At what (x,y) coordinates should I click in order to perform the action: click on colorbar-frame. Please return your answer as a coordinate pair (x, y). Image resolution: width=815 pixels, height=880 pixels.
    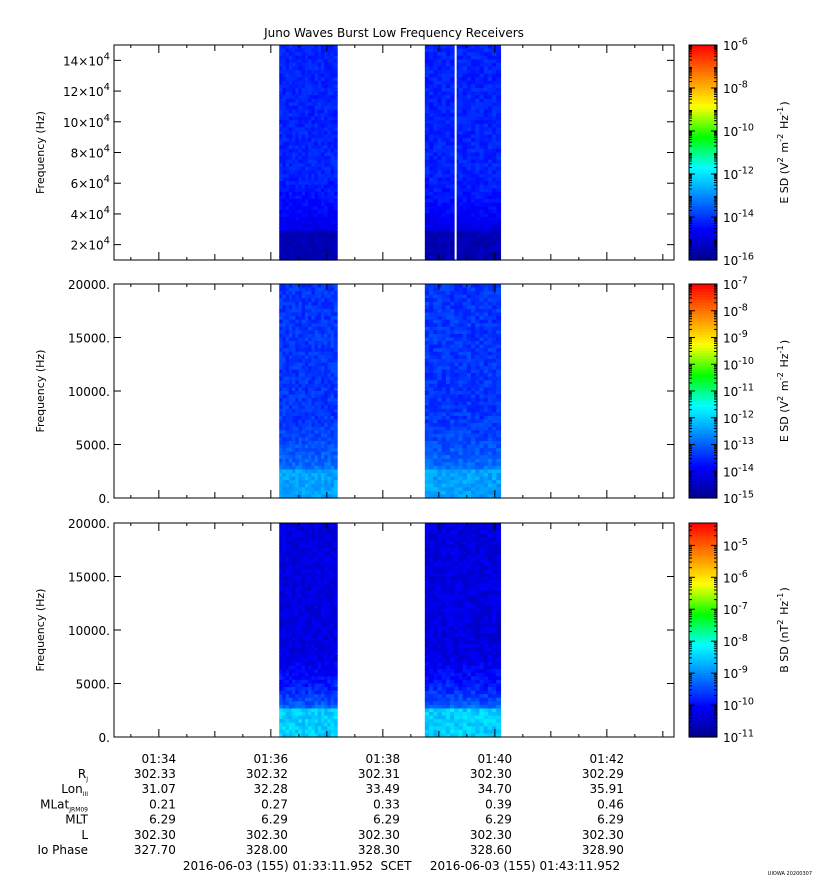
    Looking at the image, I should click on (703, 152).